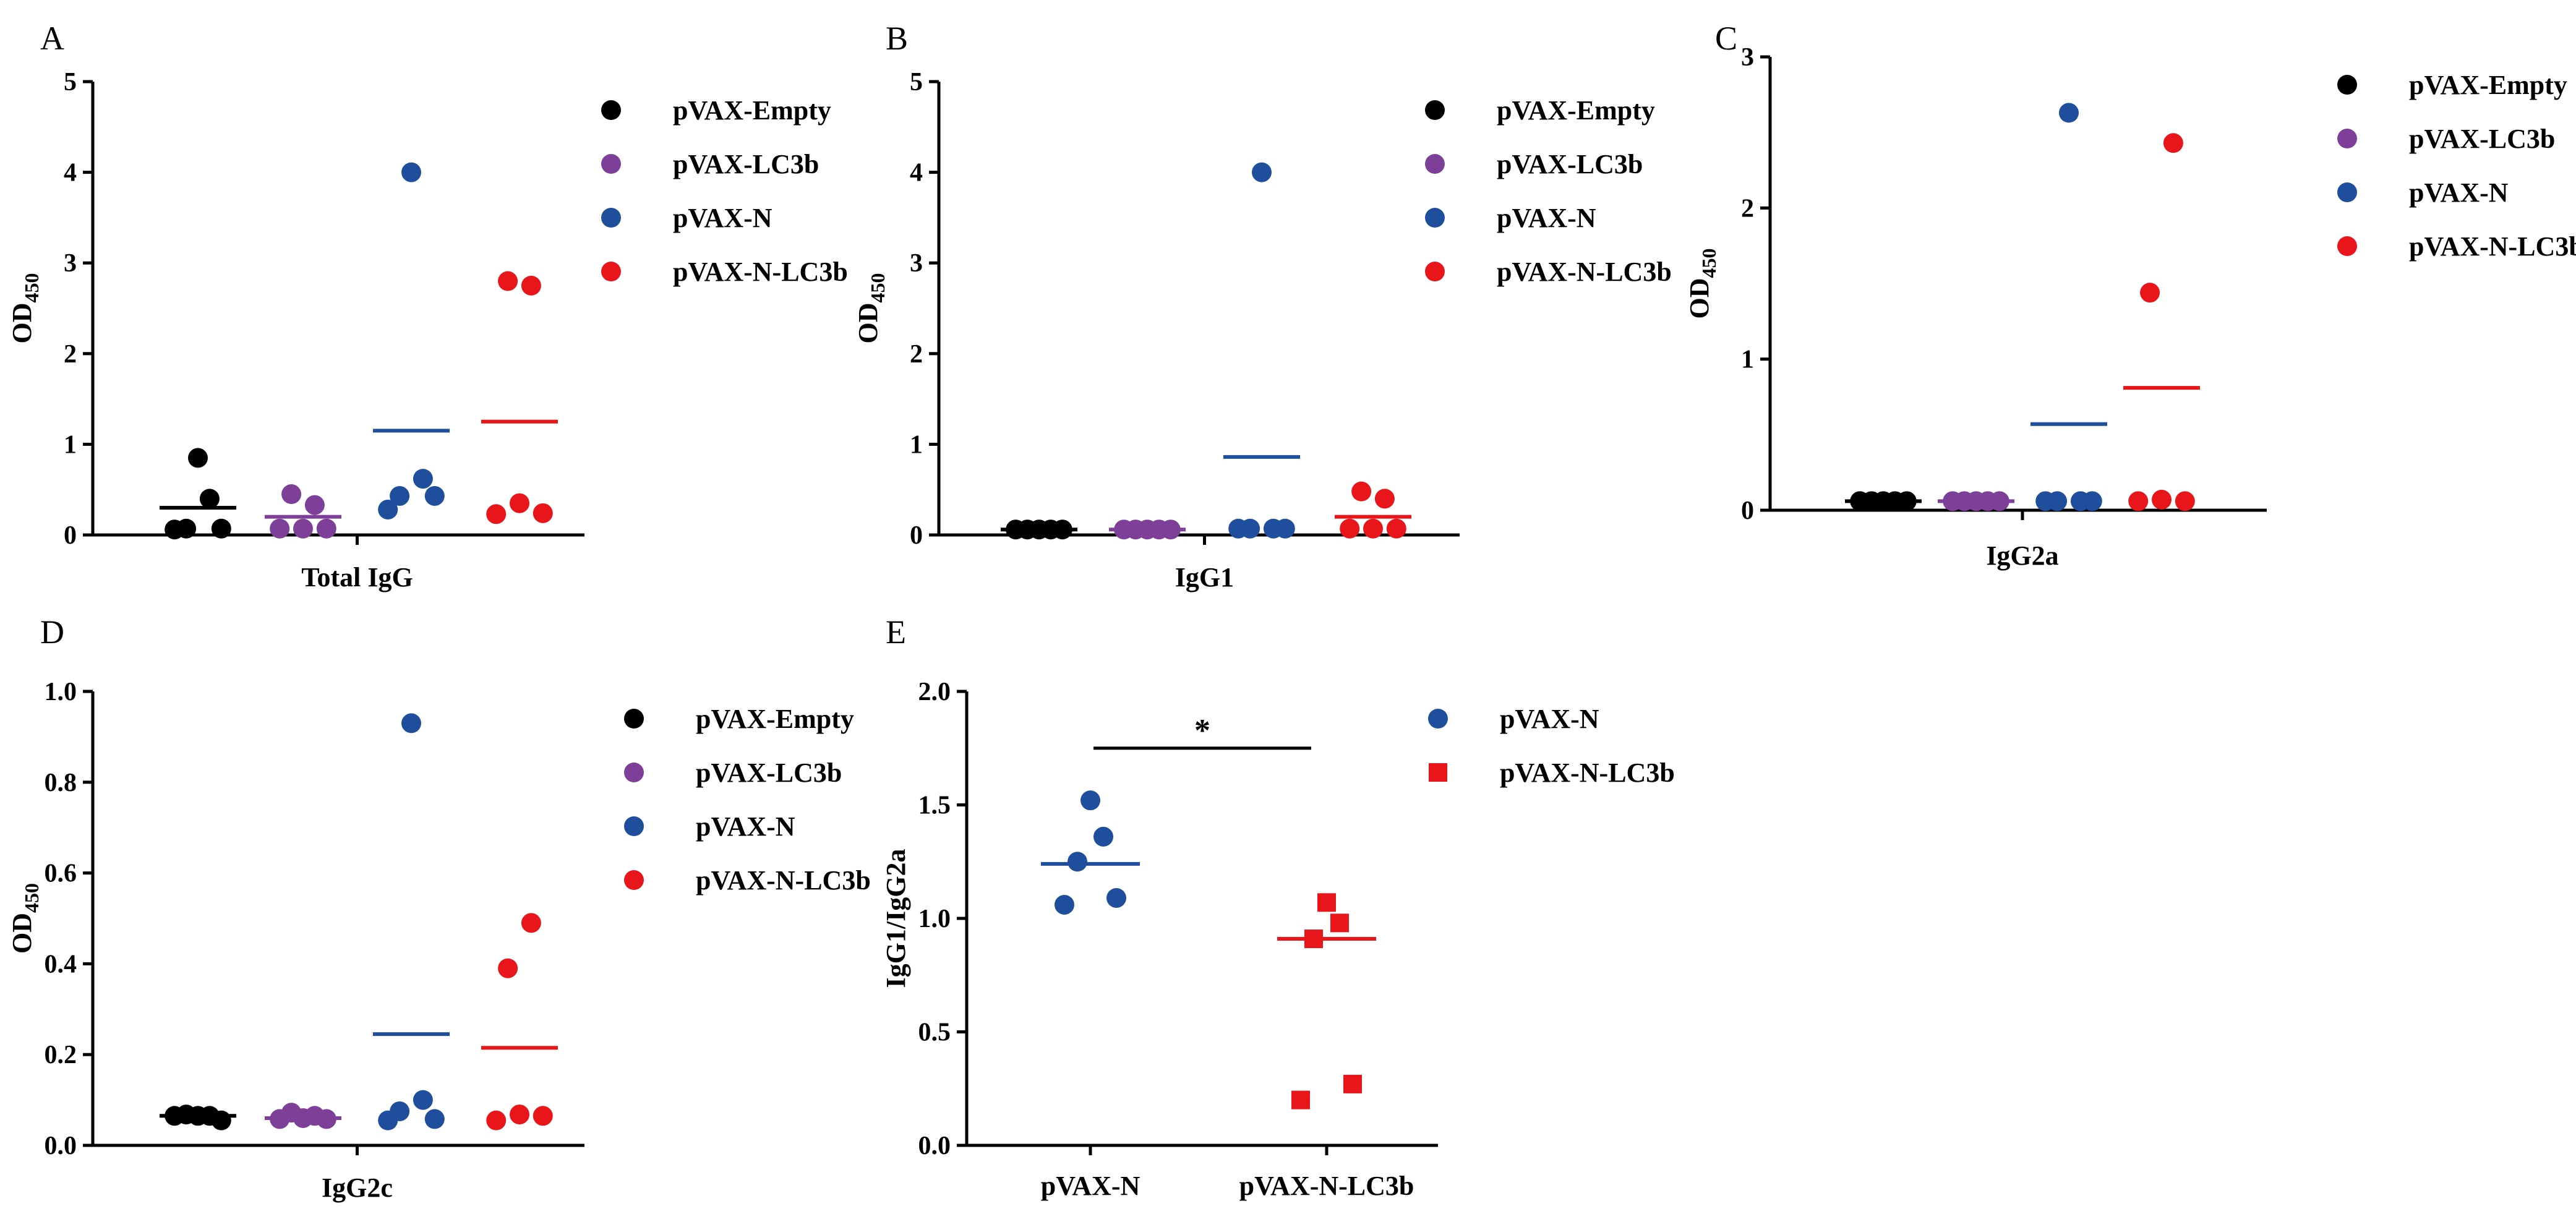 Image resolution: width=2576 pixels, height=1227 pixels. What do you see at coordinates (1570, 164) in the screenshot?
I see `legend-label: pVAX-LC3b` at bounding box center [1570, 164].